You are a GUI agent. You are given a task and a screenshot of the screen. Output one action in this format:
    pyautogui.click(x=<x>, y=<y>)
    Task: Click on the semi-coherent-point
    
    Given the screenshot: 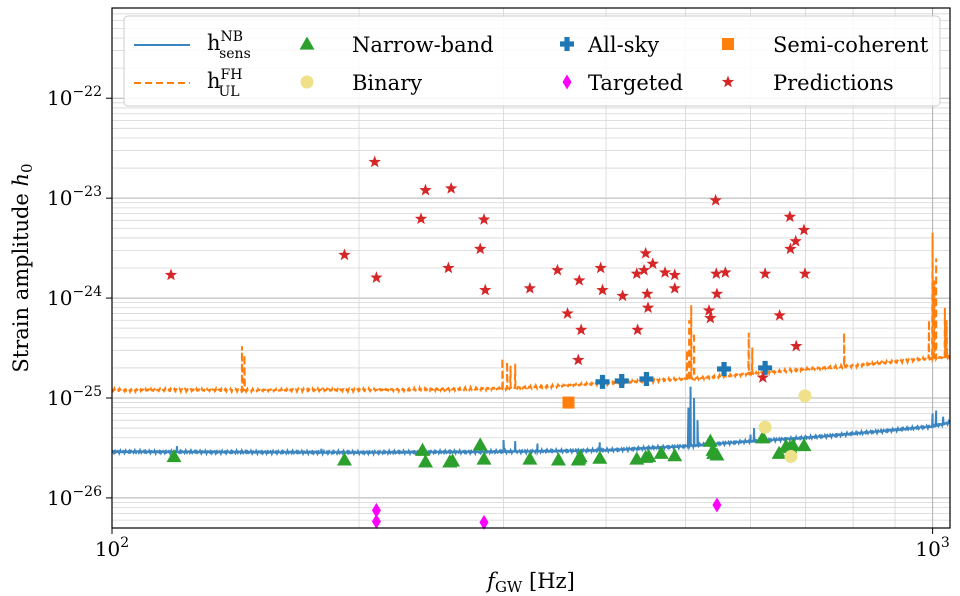 What is the action you would take?
    pyautogui.click(x=568, y=402)
    